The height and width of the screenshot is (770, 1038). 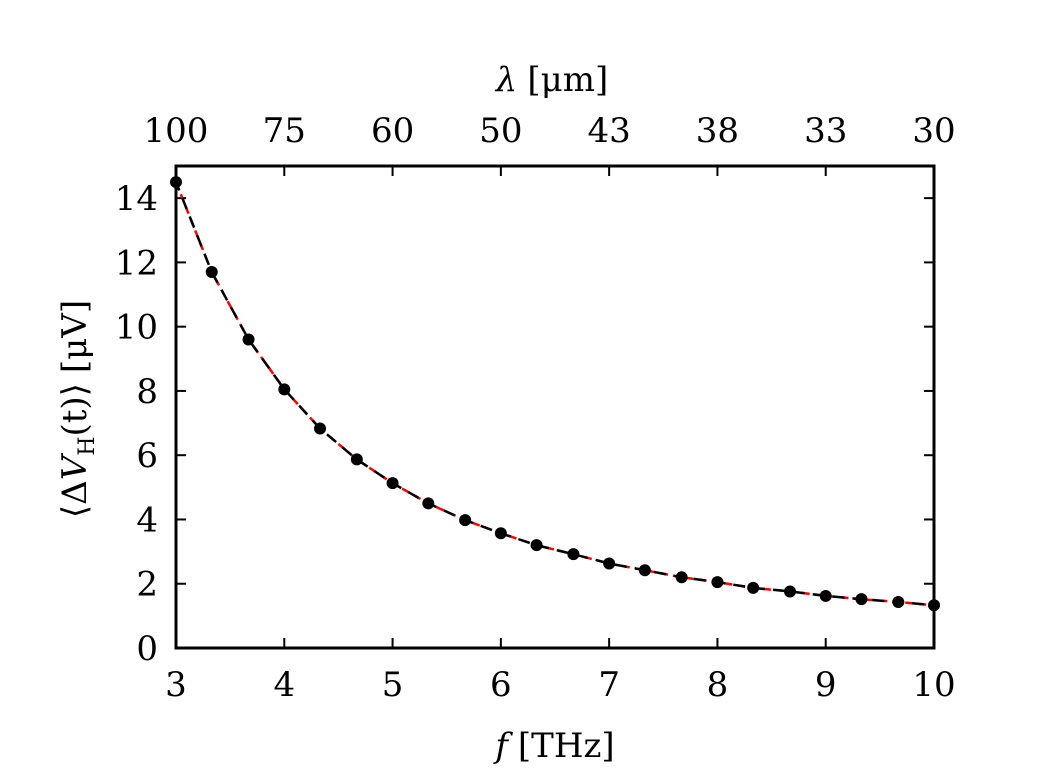 What do you see at coordinates (136, 328) in the screenshot?
I see `y-tick-label: 10` at bounding box center [136, 328].